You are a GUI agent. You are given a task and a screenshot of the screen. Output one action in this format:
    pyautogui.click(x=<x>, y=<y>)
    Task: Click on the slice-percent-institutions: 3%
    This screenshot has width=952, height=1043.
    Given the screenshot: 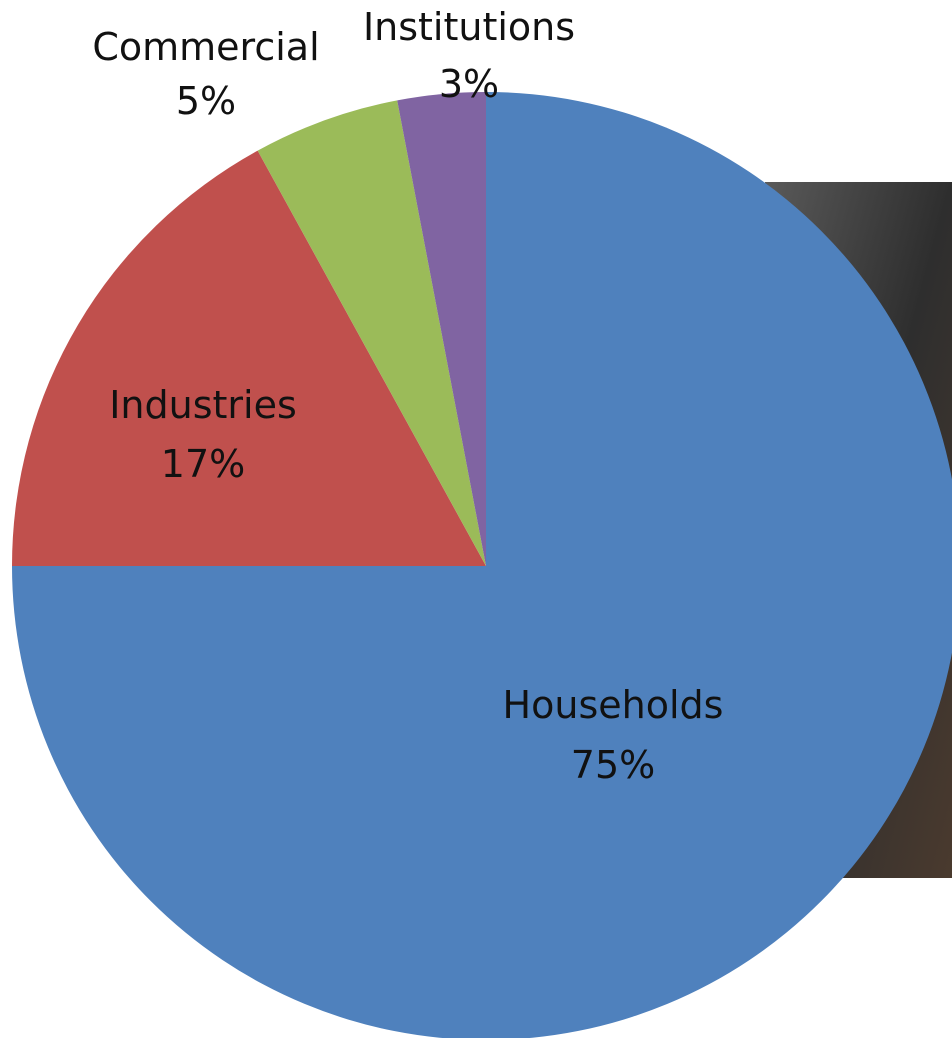 What is the action you would take?
    pyautogui.click(x=469, y=84)
    